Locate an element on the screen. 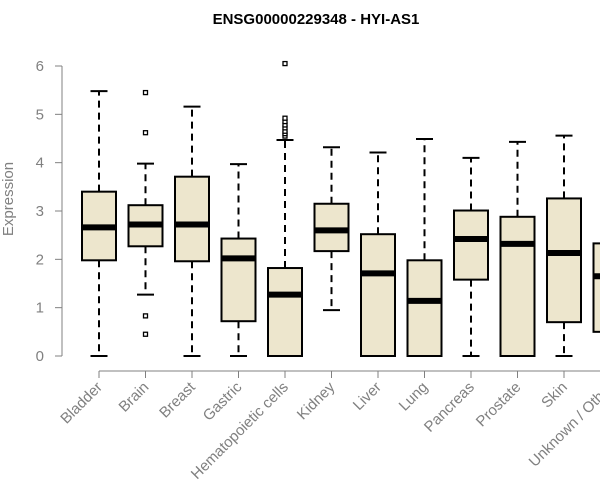  y-axis-label: Expression is located at coordinates (8, 199).